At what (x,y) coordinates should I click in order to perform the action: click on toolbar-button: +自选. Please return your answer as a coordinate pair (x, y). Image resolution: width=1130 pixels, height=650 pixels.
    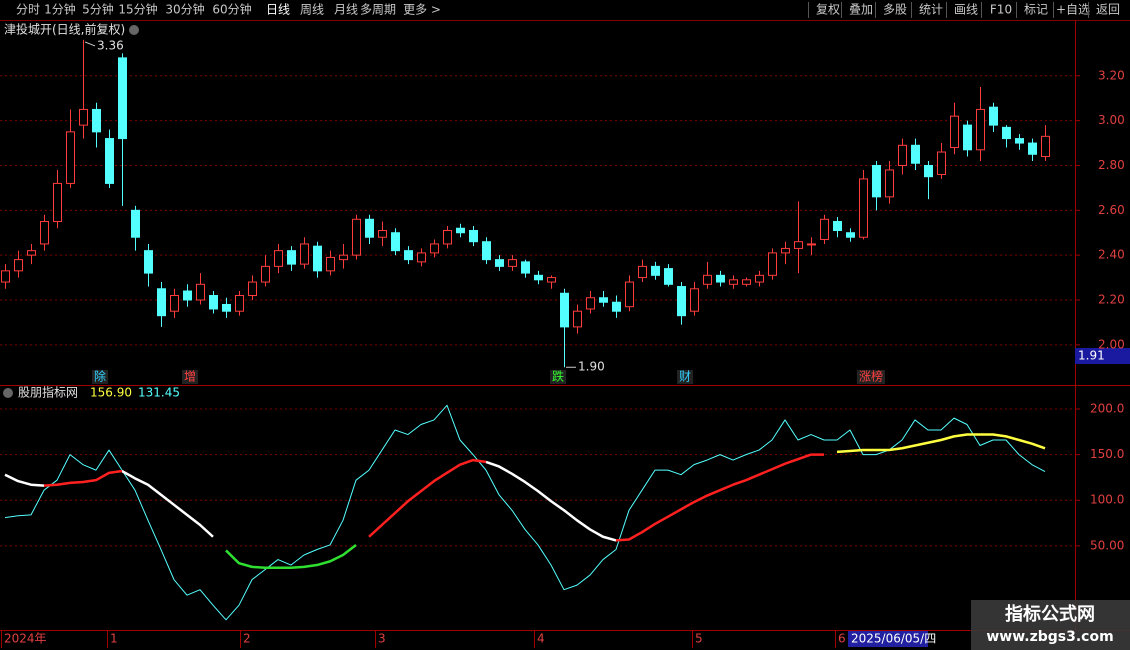
    Looking at the image, I should click on (1073, 10).